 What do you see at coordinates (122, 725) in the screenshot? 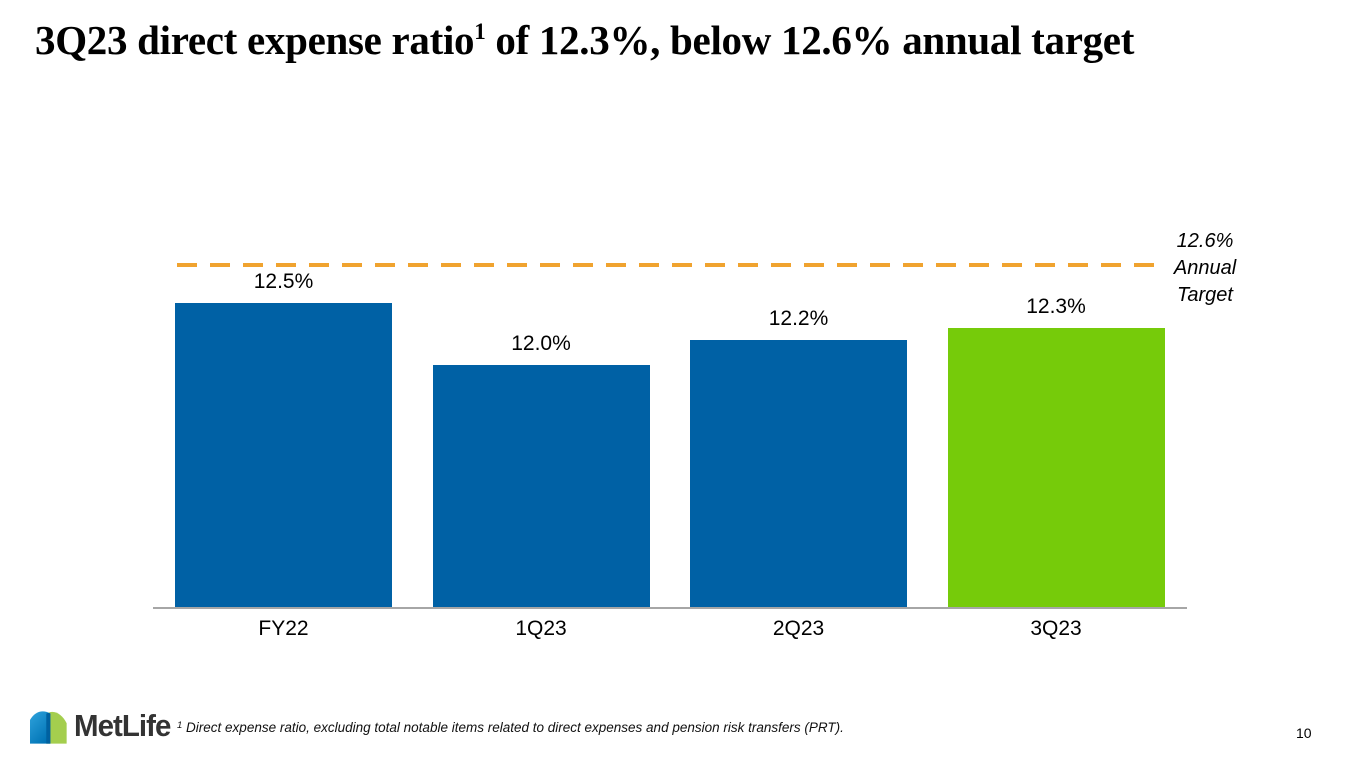
I see `metlife-wordmark: MetLife` at bounding box center [122, 725].